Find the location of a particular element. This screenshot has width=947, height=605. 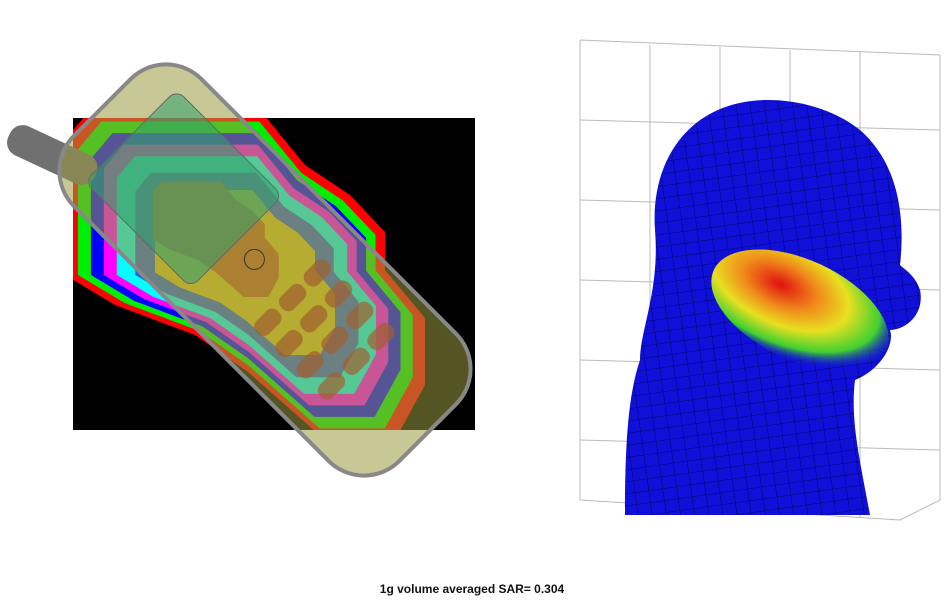

caption: 1g volume averaged SAR= 0.304 is located at coordinates (472, 589).